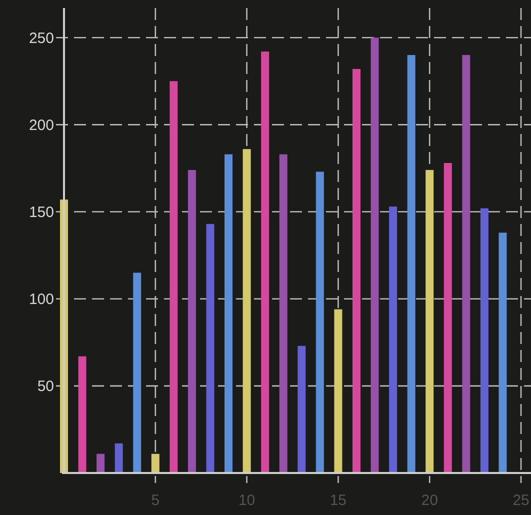 This screenshot has width=531, height=515. Describe the element at coordinates (45, 387) in the screenshot. I see `y-tick-label: 50` at that location.